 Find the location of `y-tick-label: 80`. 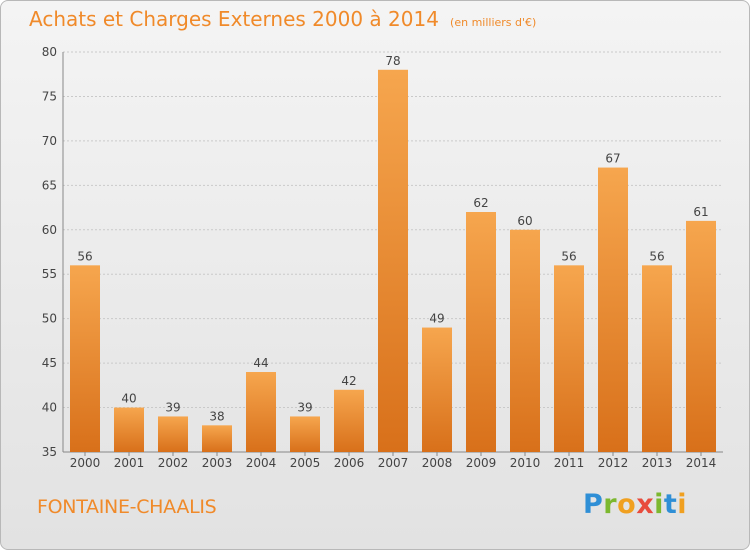

y-tick-label: 80 is located at coordinates (49, 52).